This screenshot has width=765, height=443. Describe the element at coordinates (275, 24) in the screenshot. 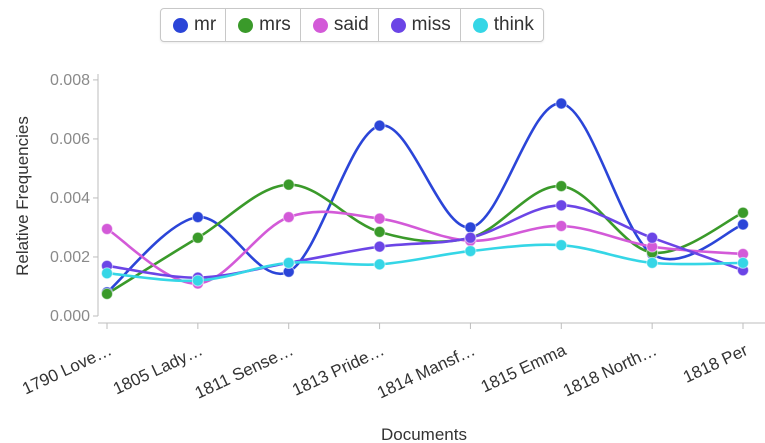

I see `legend-label-mrs: mrs` at that location.